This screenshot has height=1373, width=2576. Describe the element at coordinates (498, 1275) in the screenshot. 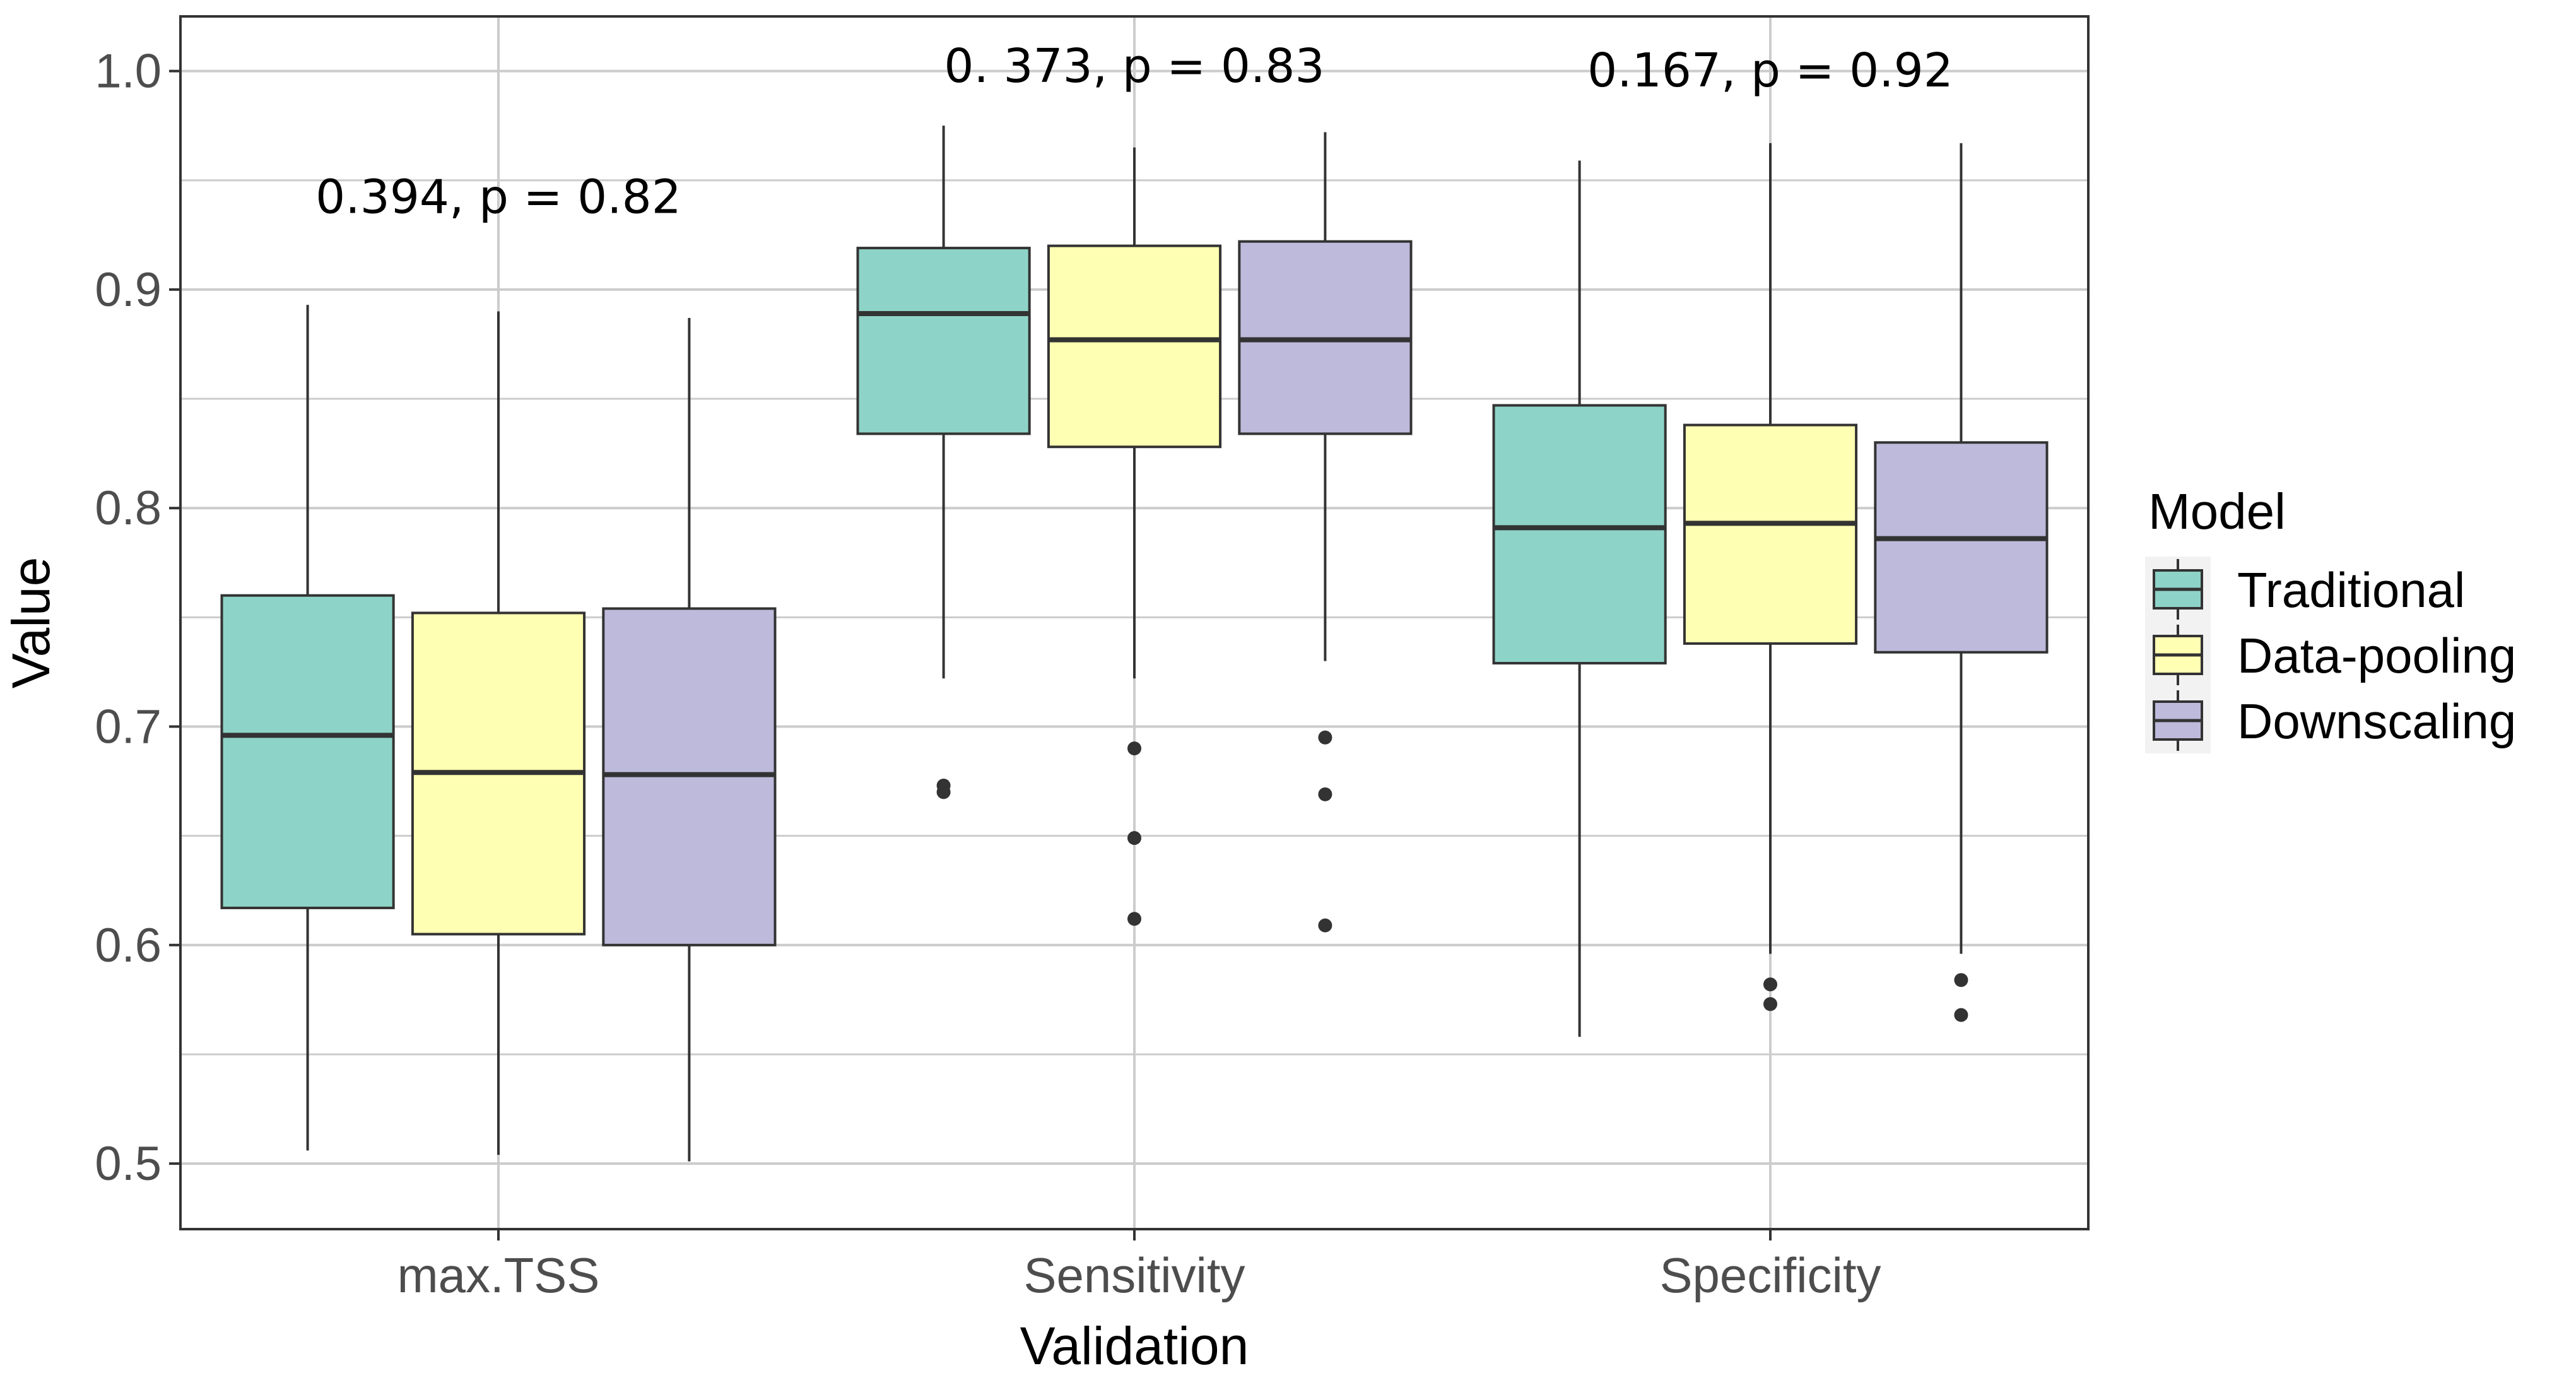

I see `x-tick-label: max.TSS` at that location.